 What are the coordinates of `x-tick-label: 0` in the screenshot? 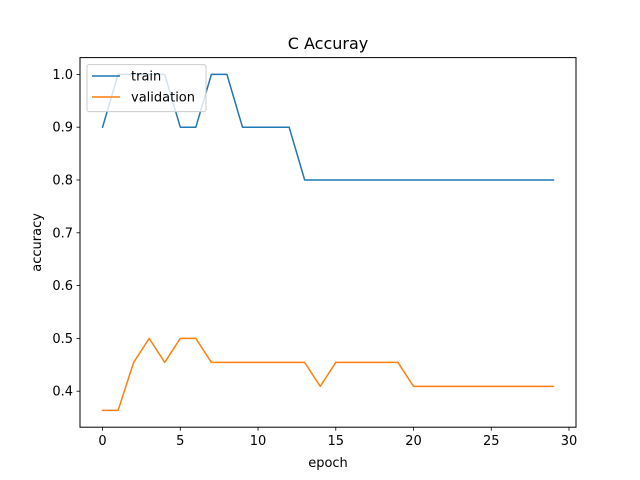 It's located at (102, 441).